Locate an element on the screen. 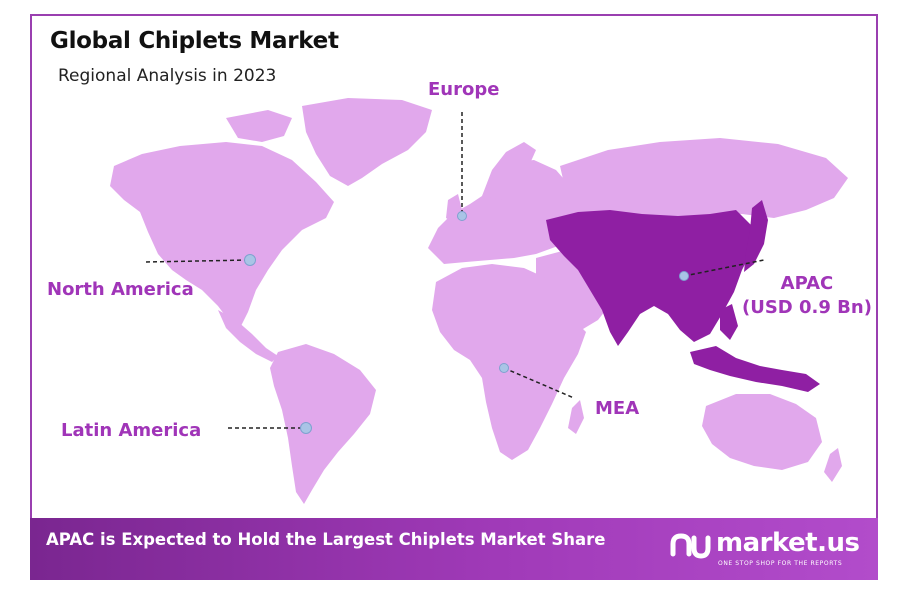 Image resolution: width=899 pixels, height=598 pixels. latin-america-marker is located at coordinates (306, 428).